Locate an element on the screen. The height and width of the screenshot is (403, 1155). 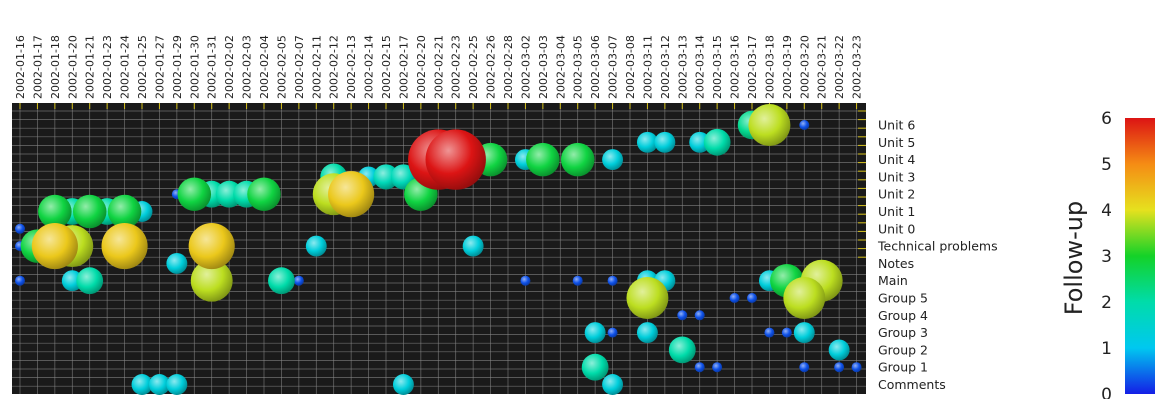
x-tick-label: 2002-02-05 is located at coordinates (281, 67).